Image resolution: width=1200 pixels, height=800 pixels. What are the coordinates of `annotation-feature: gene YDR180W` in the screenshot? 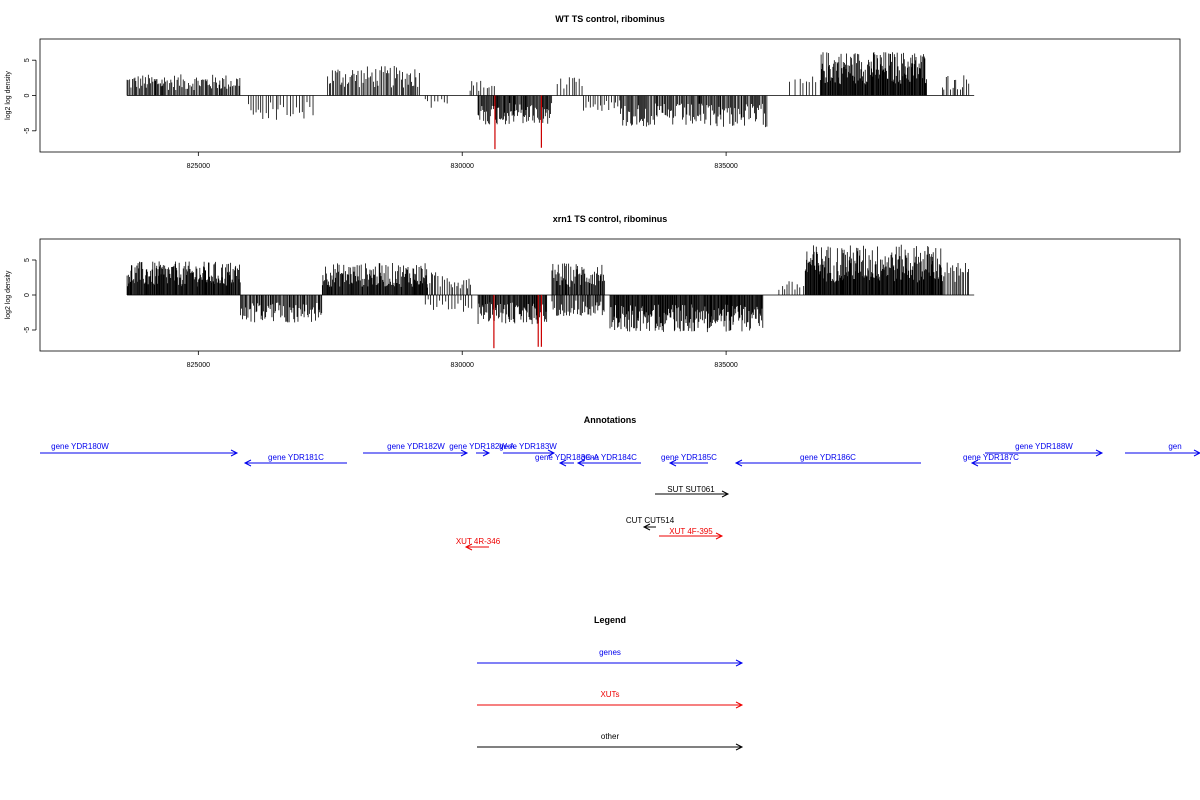 It's located at (139, 449).